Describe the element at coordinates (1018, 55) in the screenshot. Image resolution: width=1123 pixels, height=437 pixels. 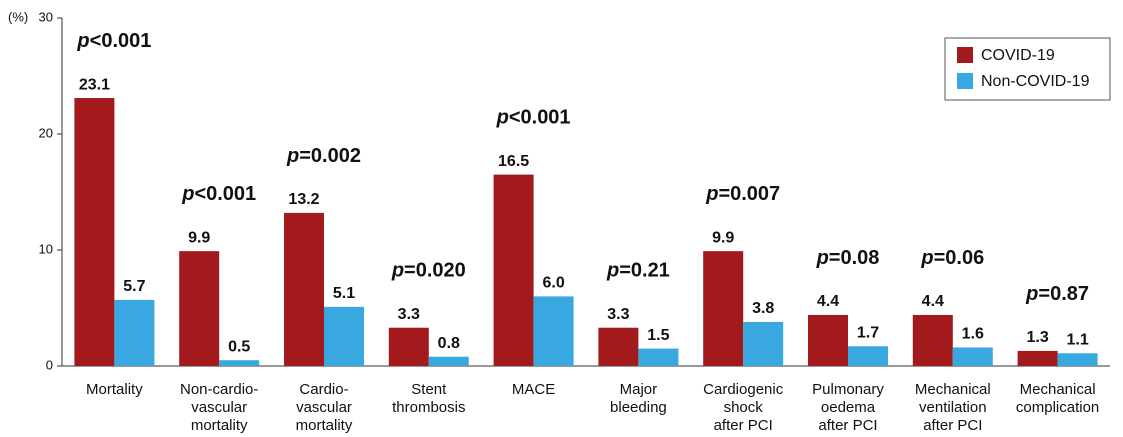
I see `legend-label: COVID-19` at that location.